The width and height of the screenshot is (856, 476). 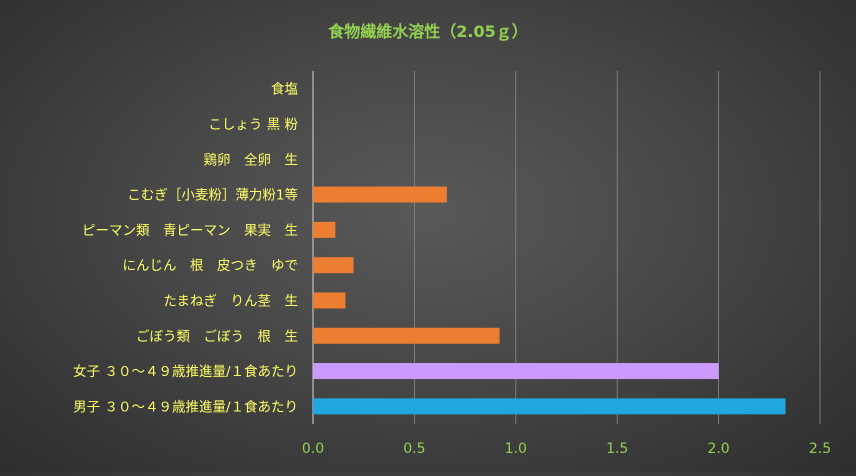 What do you see at coordinates (718, 449) in the screenshot?
I see `x-tick-label: 2.0` at bounding box center [718, 449].